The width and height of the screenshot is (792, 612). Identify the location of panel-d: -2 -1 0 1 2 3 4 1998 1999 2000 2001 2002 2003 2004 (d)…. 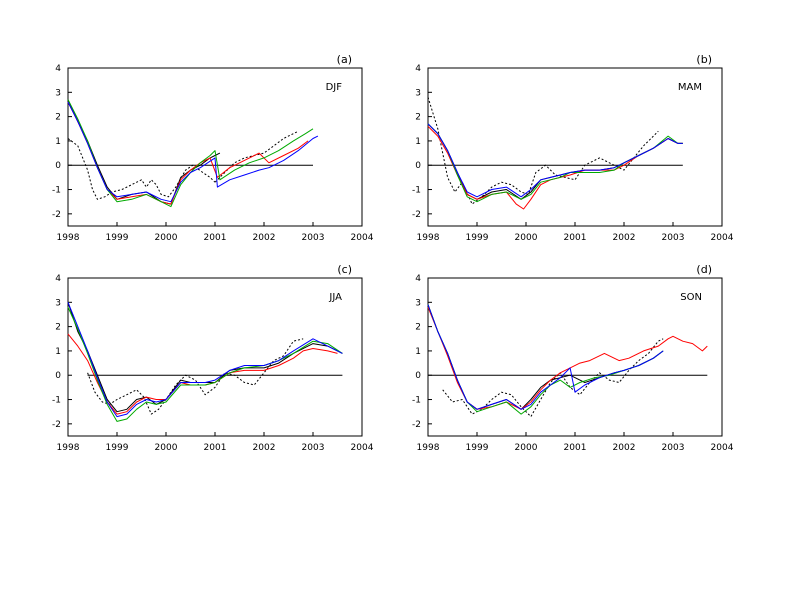
(573, 358).